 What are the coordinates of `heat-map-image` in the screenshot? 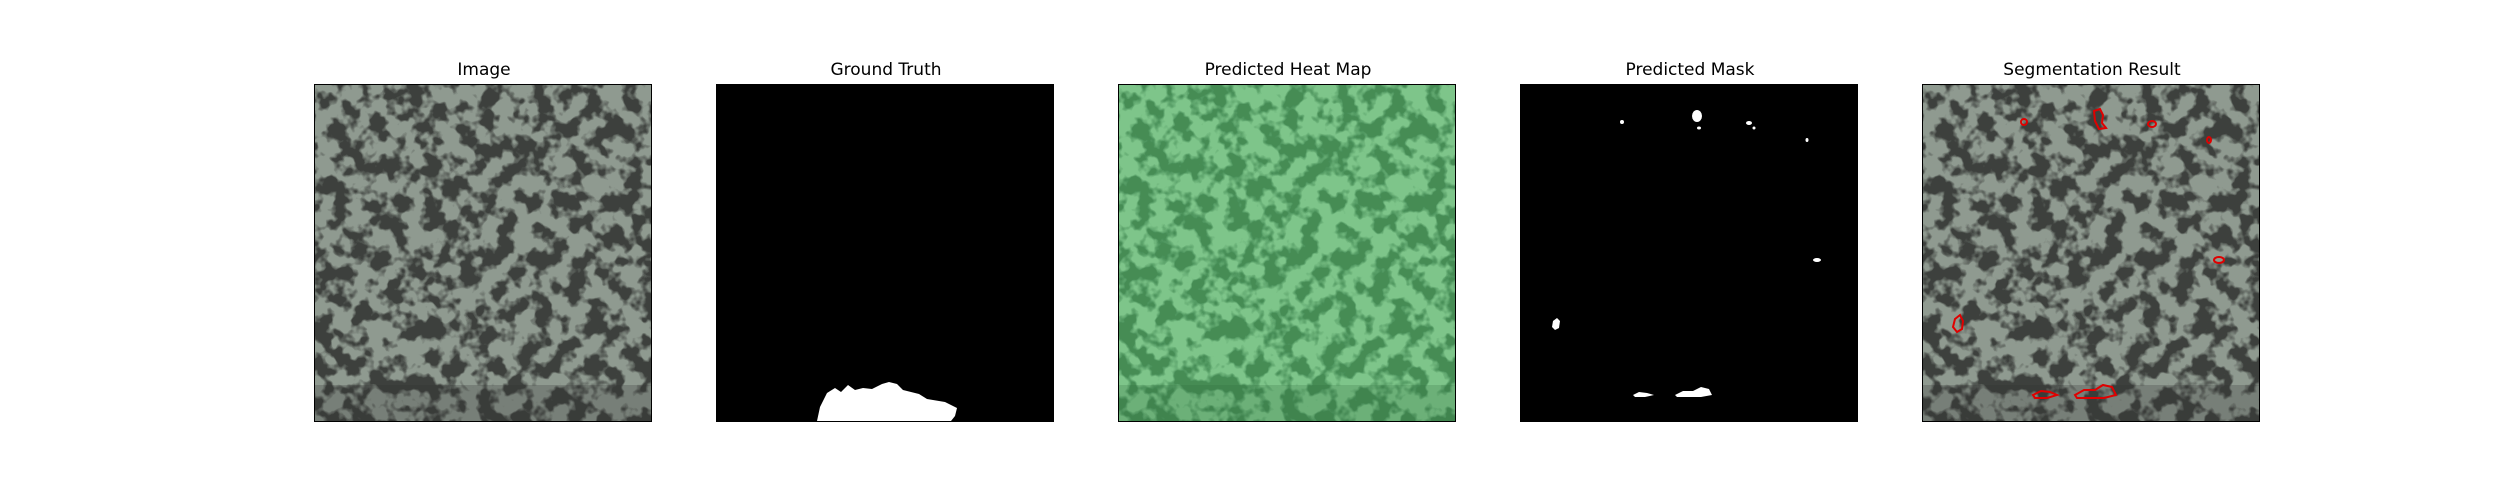 It's located at (1287, 253).